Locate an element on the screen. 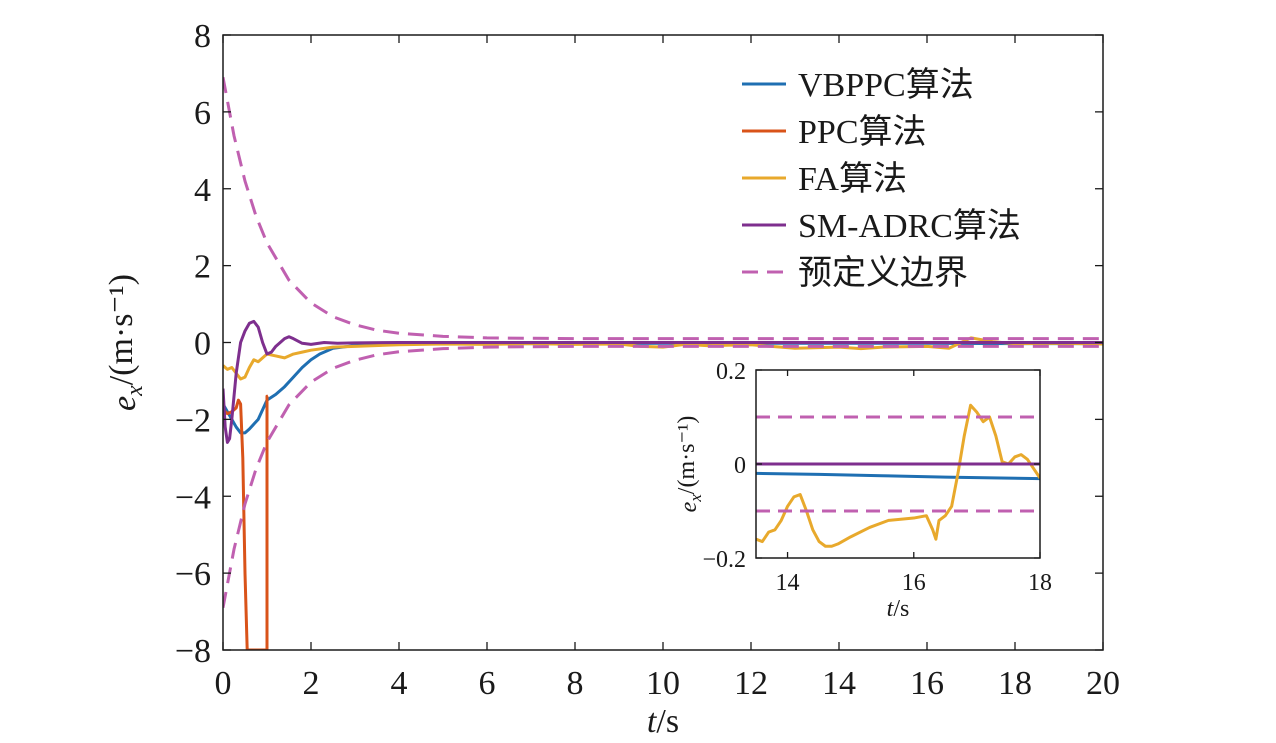 The image size is (1276, 743). main-x-tick-label: 2 is located at coordinates (311, 683).